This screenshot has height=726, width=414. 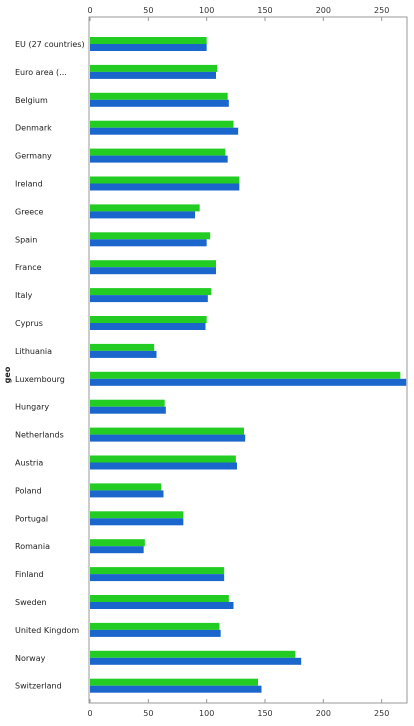 I want to click on bottom-tick-label: 200, so click(x=323, y=713).